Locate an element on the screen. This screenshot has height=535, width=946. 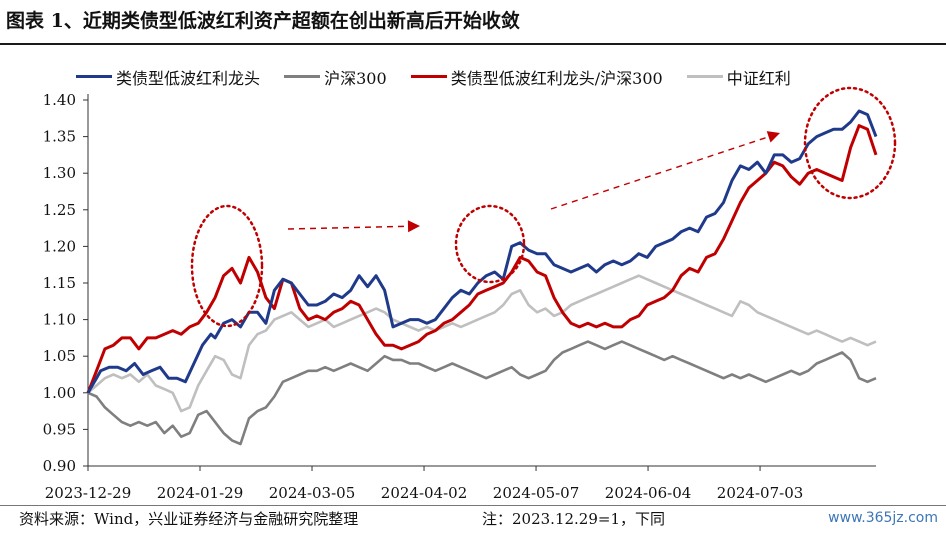
legend-item-red: 类债型低波红利龙头/沪深300 is located at coordinates (536, 77).